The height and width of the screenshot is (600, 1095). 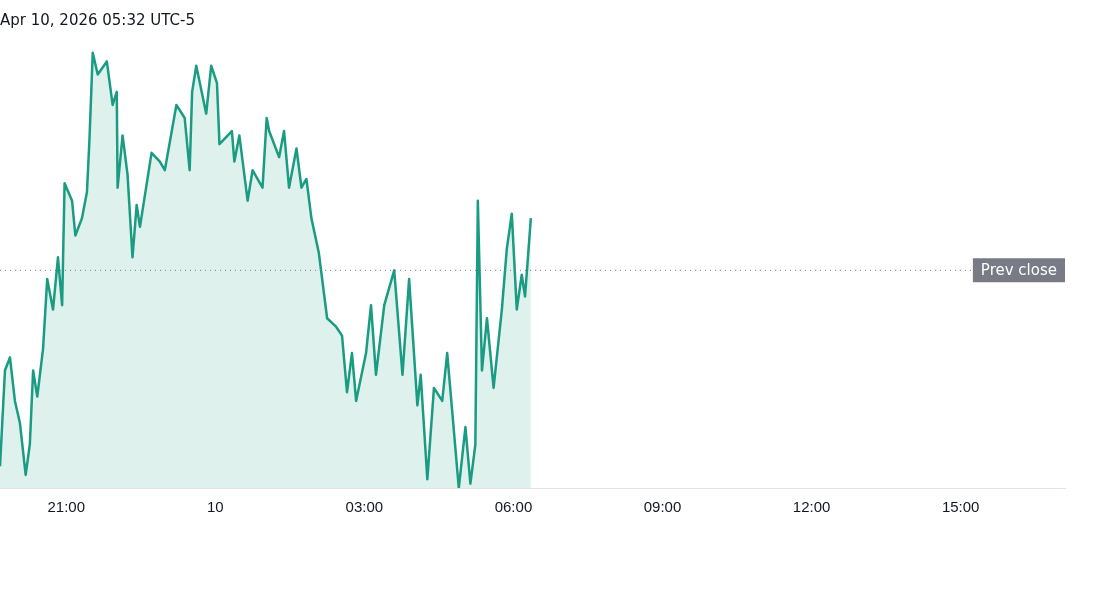 I want to click on chart-title: Apr 10, 2026 05:32 UTC-5, so click(x=97, y=19).